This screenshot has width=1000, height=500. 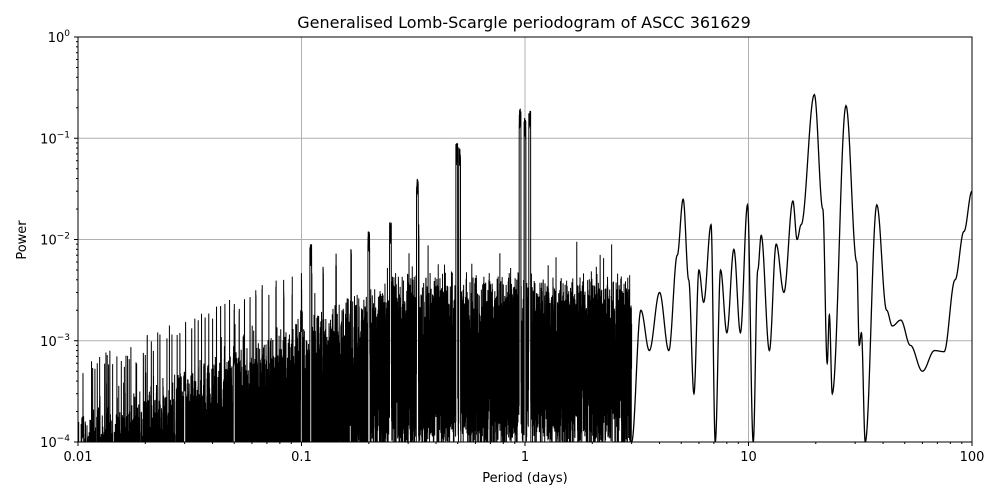 What do you see at coordinates (525, 478) in the screenshot?
I see `x-axis-label: Period (days)` at bounding box center [525, 478].